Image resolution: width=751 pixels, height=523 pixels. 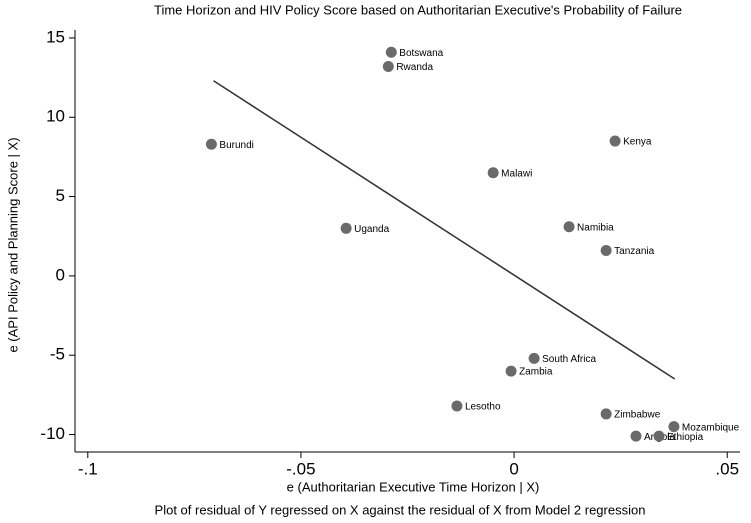 I want to click on y-tick-label: -5, so click(x=57, y=354).